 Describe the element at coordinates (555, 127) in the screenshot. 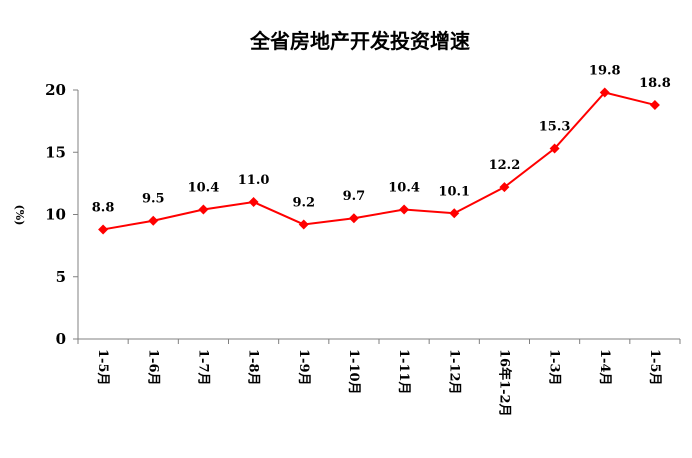

I see `data-label: 15.3` at that location.